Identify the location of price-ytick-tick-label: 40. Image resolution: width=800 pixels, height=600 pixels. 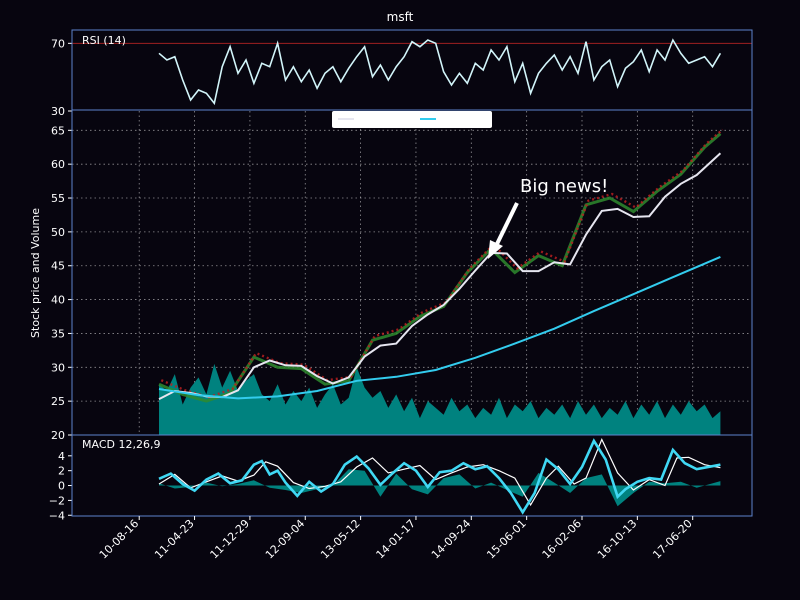
(58, 300).